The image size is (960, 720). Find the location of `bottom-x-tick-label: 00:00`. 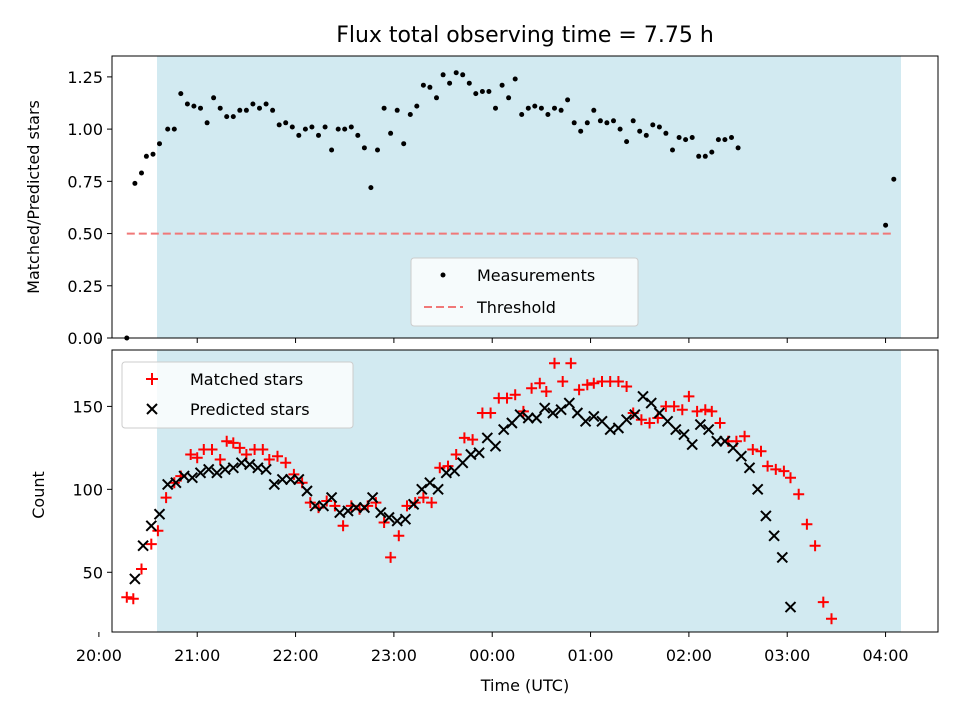

bottom-x-tick-label: 00:00 is located at coordinates (492, 655).